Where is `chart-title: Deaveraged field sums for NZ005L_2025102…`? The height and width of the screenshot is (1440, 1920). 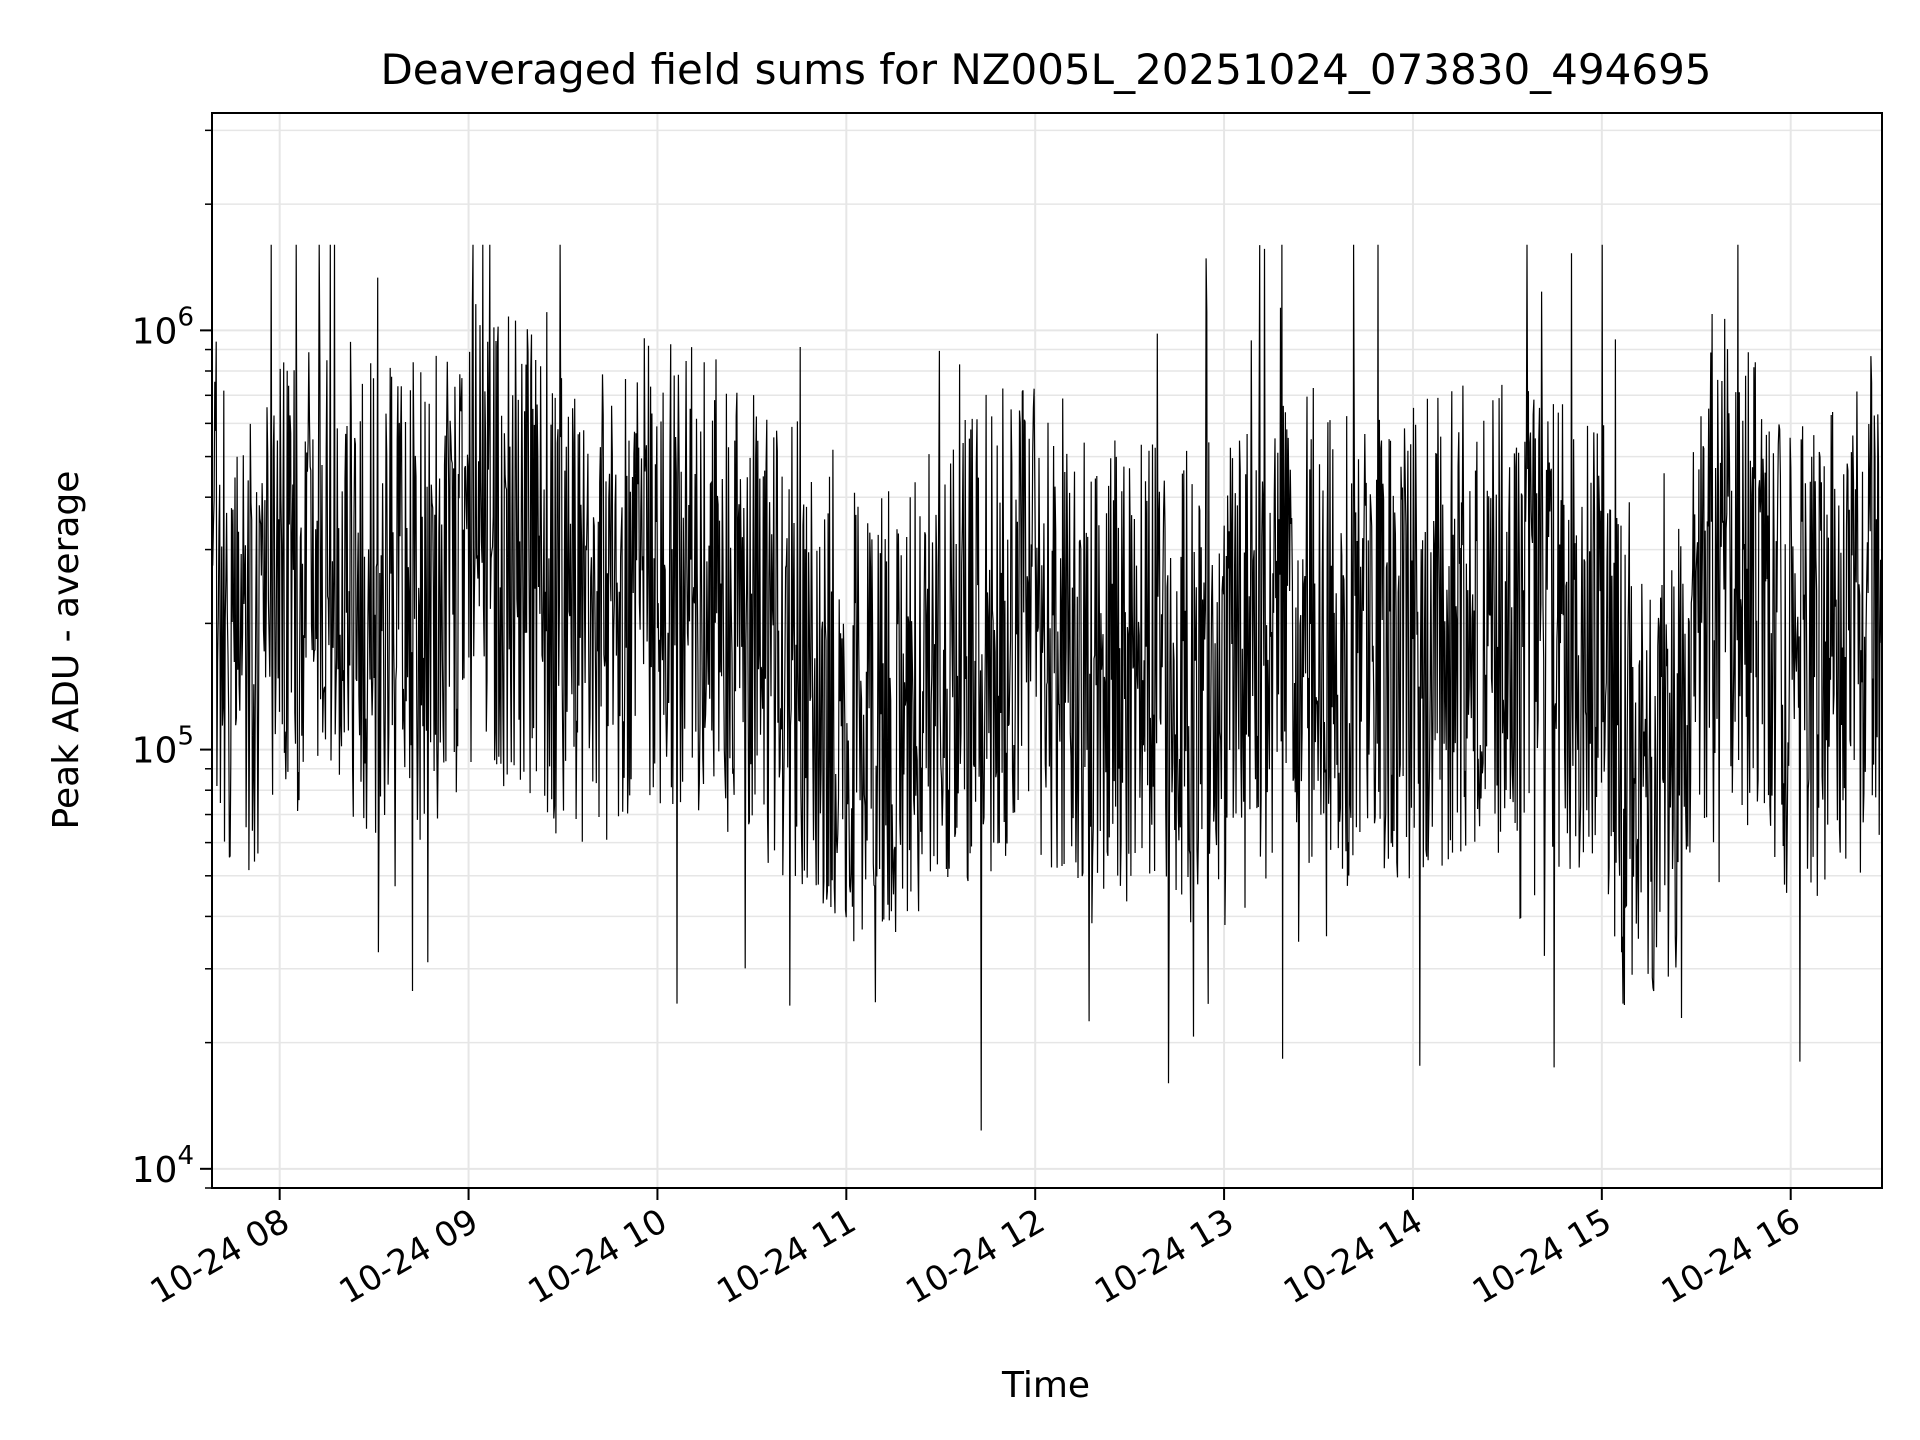
chart-title: Deaveraged field sums for NZ005L_2025102… is located at coordinates (1045, 69).